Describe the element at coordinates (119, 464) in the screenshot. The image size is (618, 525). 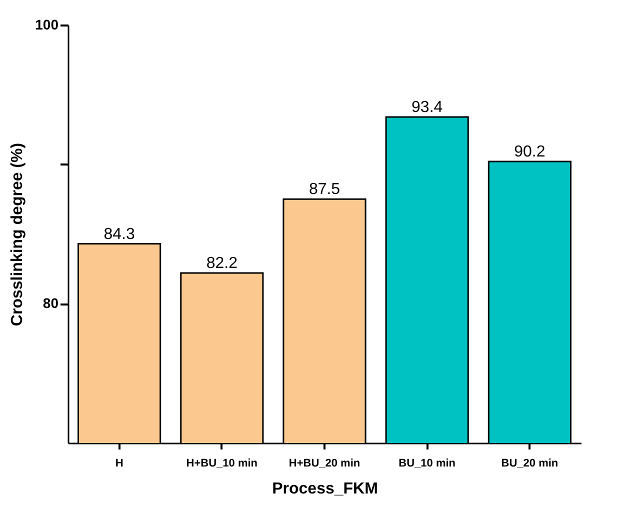
I see `x-tick-label: H` at that location.